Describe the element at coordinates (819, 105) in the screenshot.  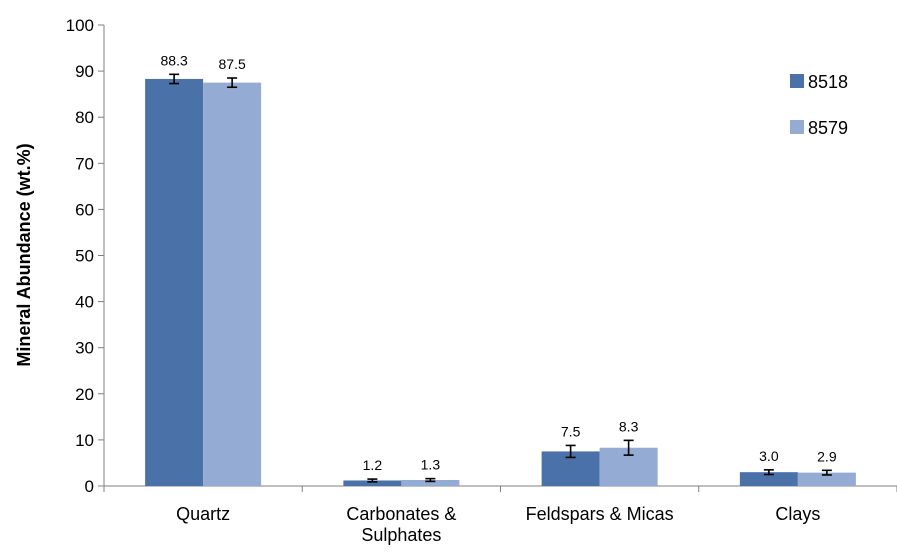
I see `chart-legend: 8518 8579` at that location.